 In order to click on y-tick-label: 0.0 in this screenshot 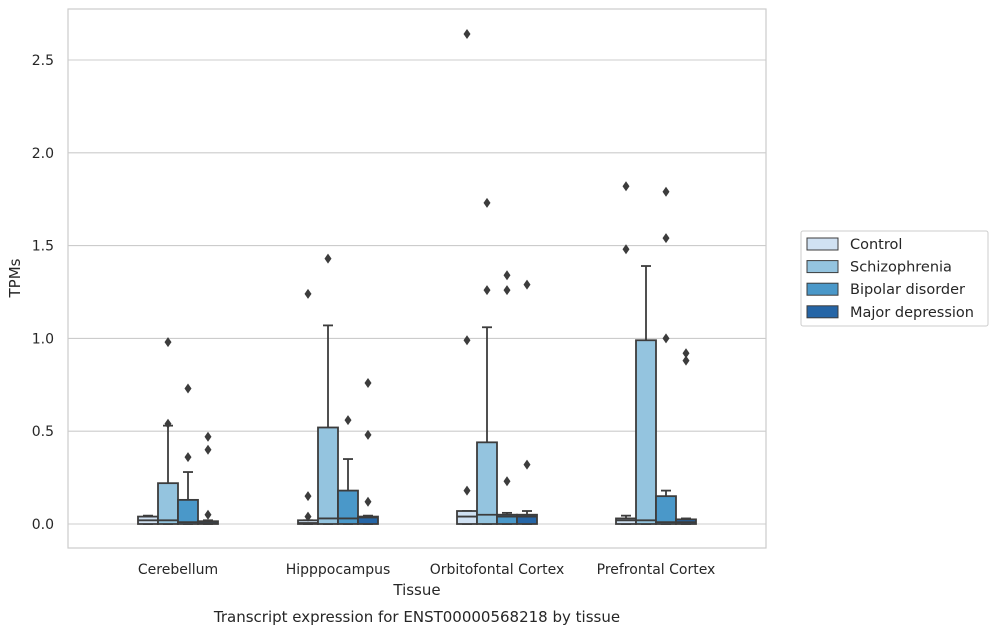, I will do `click(43, 525)`.